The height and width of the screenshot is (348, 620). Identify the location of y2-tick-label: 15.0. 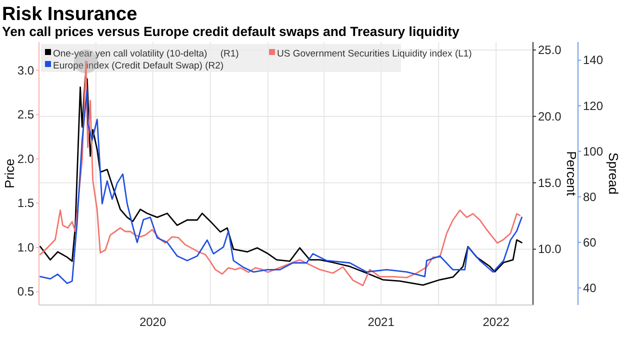
(550, 183).